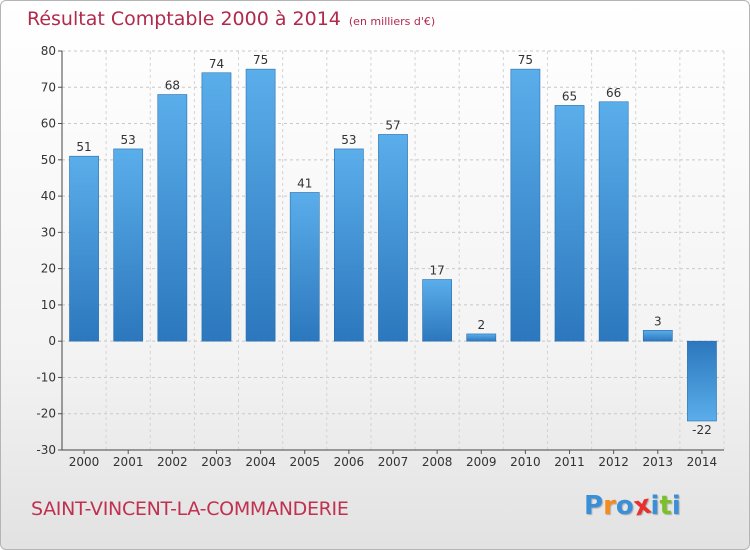  Describe the element at coordinates (260, 462) in the screenshot. I see `x-tick-label: 2004` at that location.